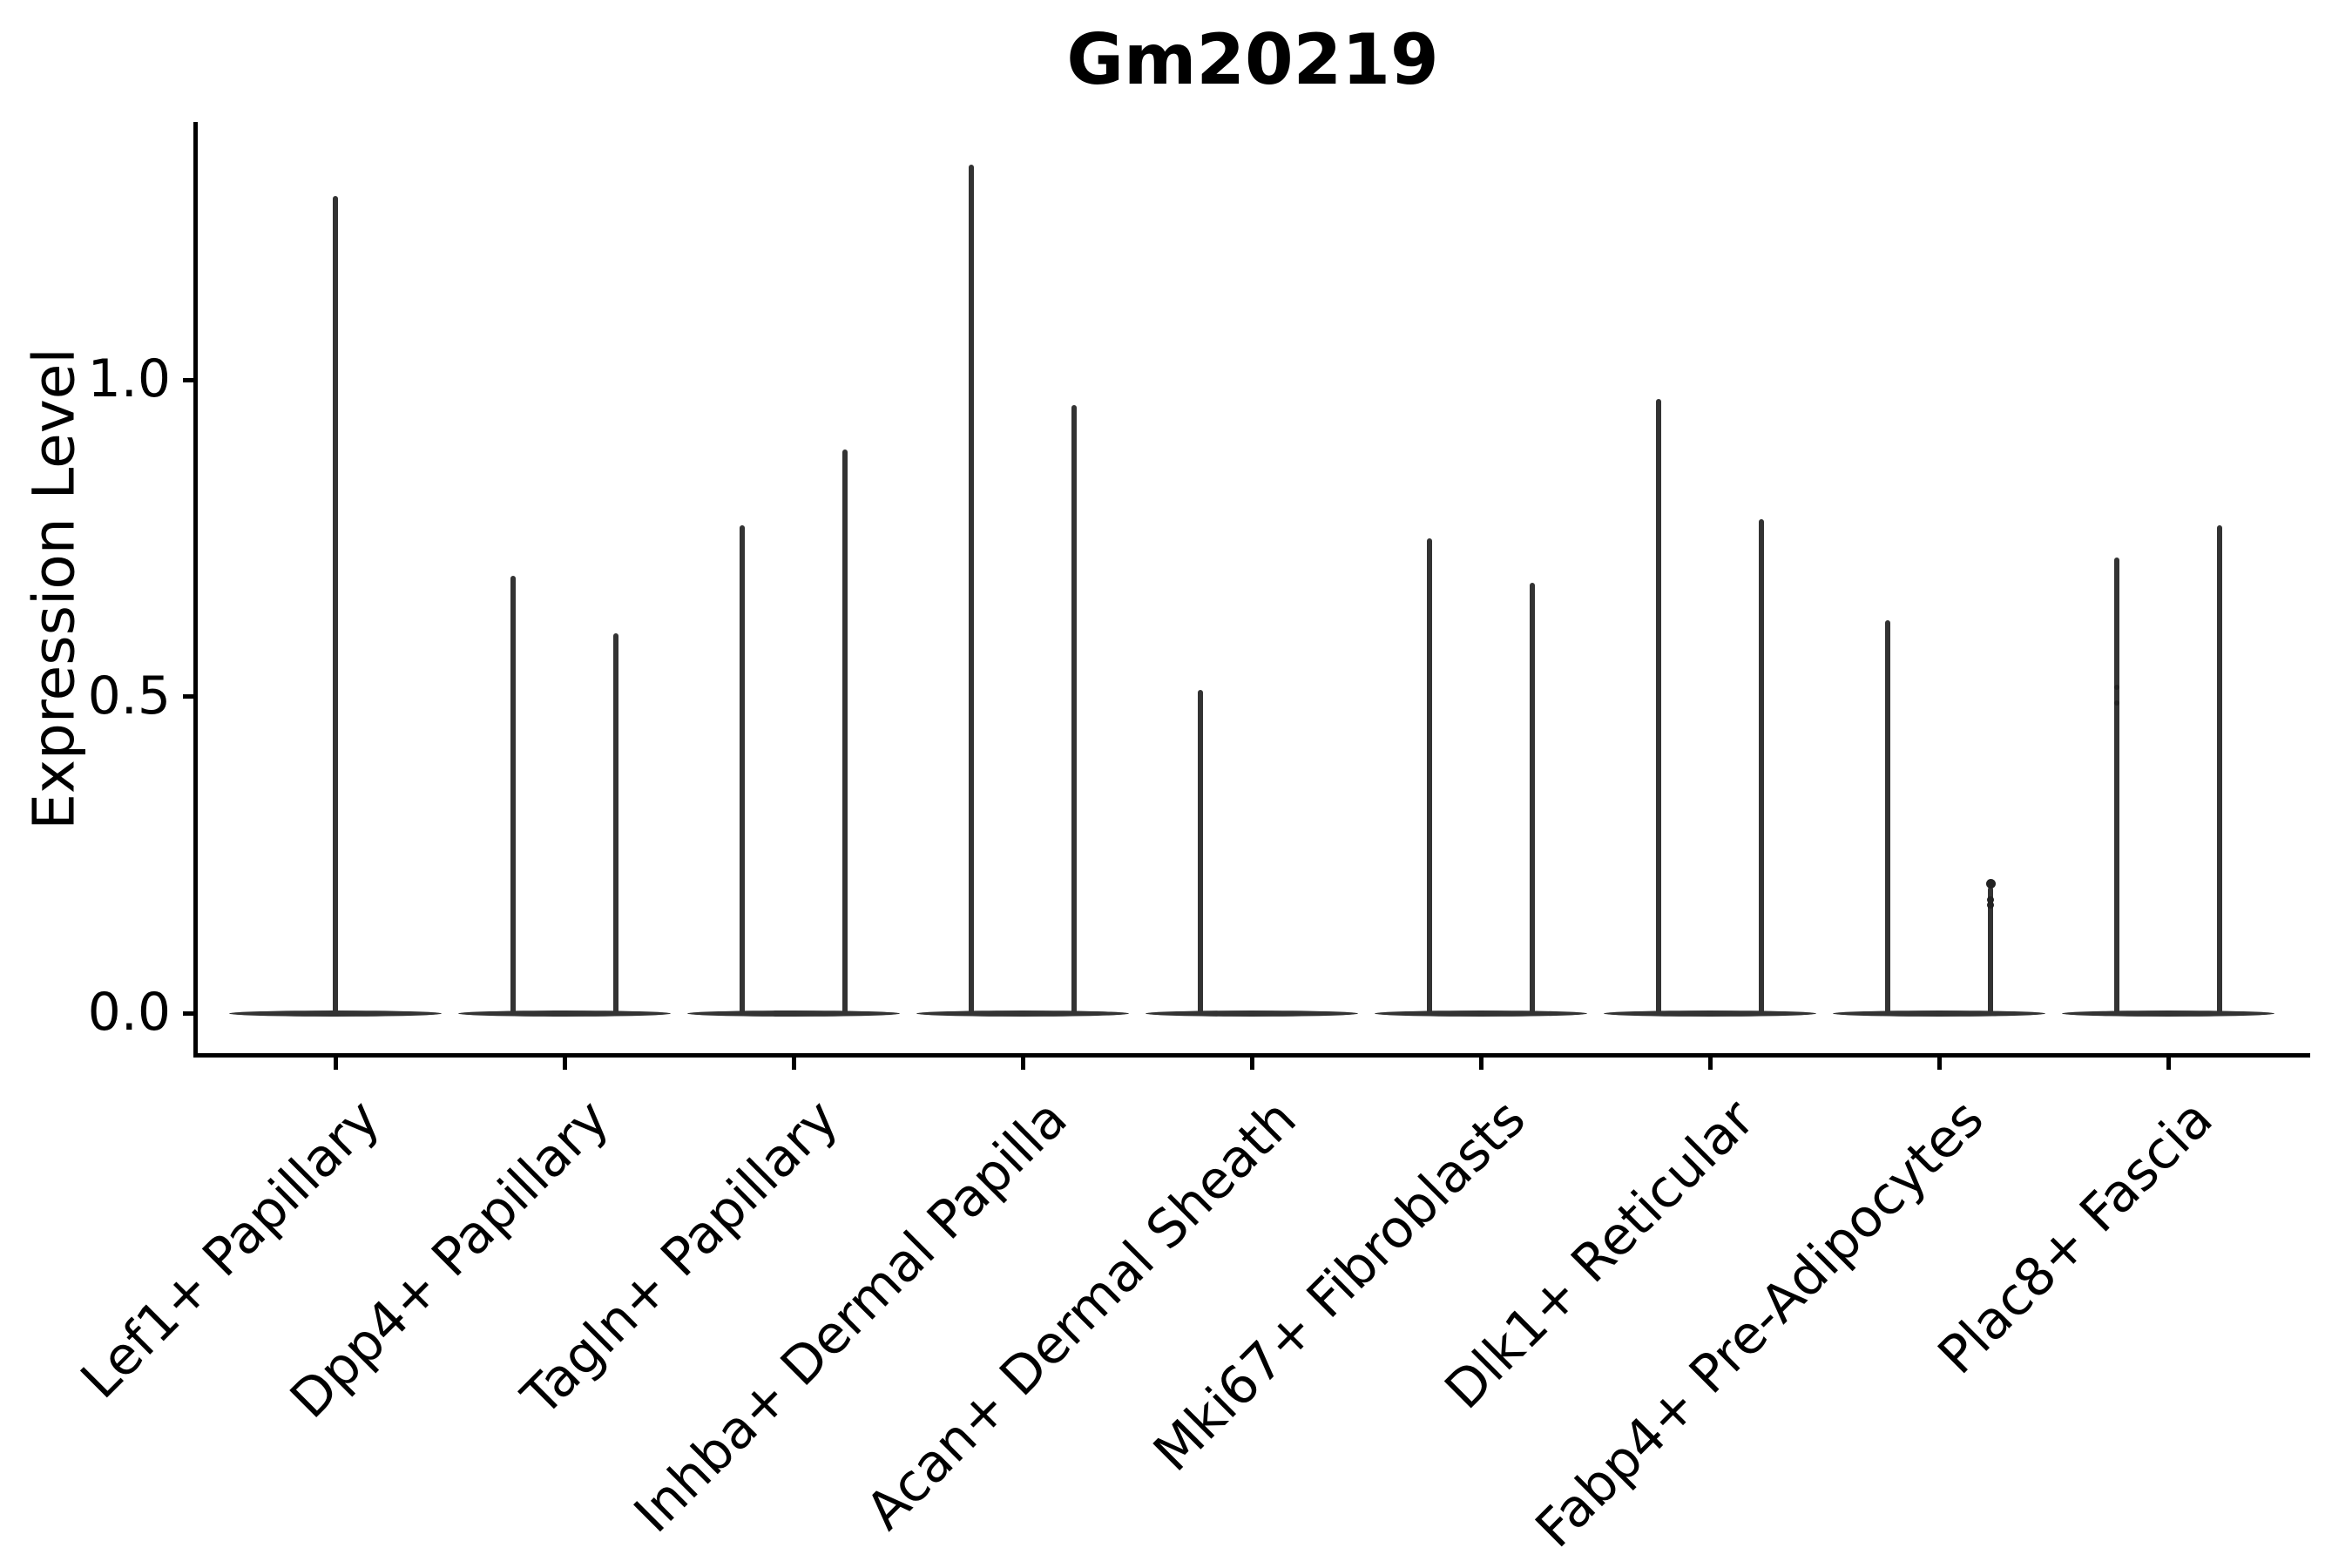 The height and width of the screenshot is (1568, 2352). Describe the element at coordinates (1081, 1315) in the screenshot. I see `x-tick-label: Acan+ Dermal Sheath` at that location.